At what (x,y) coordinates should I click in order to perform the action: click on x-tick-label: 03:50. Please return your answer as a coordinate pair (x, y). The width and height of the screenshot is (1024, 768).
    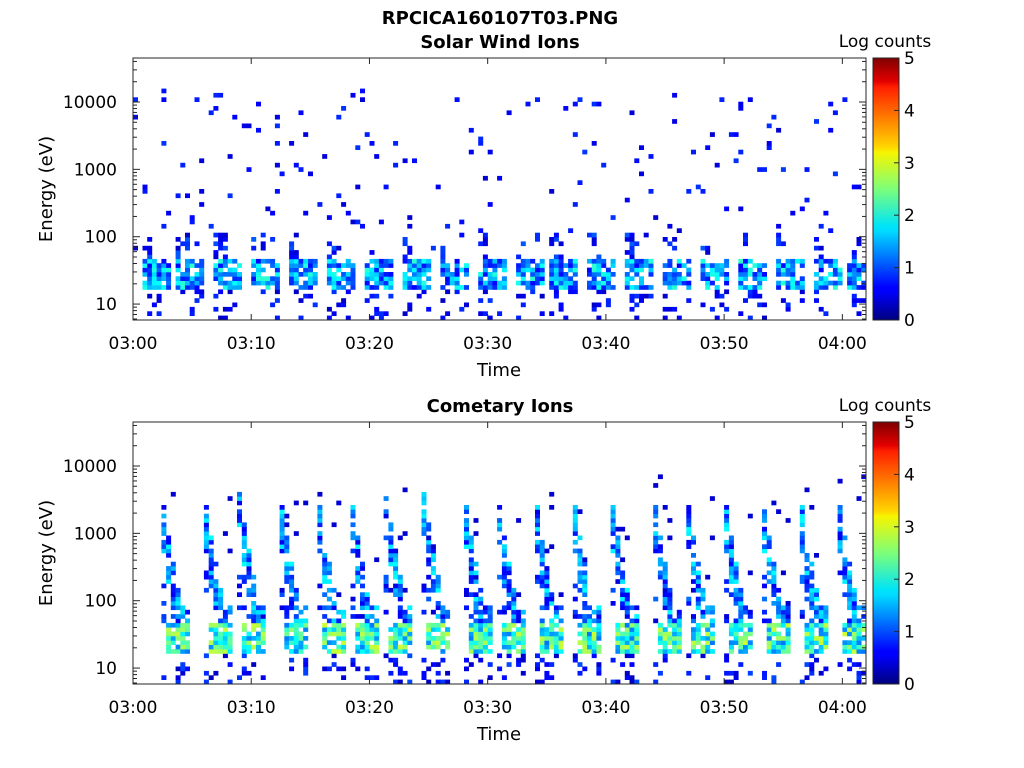
    Looking at the image, I should click on (724, 708).